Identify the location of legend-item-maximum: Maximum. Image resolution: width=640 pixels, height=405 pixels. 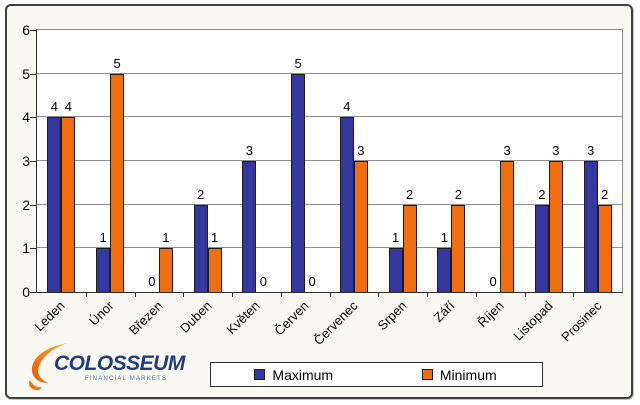
(294, 375).